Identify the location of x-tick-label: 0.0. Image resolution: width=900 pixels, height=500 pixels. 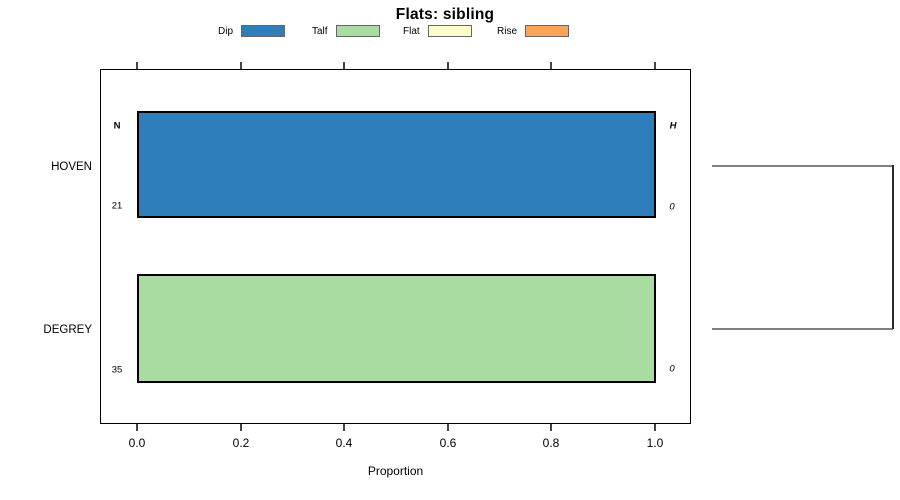
(137, 443).